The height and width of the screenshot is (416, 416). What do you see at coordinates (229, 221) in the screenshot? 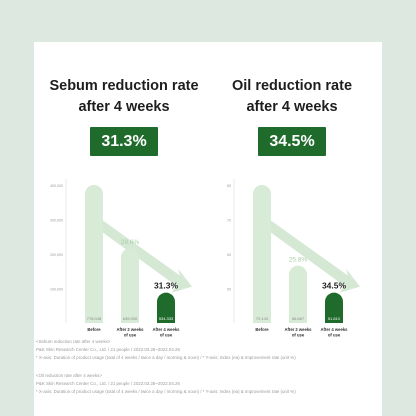
I see `y-tick-label: 70` at bounding box center [229, 221].